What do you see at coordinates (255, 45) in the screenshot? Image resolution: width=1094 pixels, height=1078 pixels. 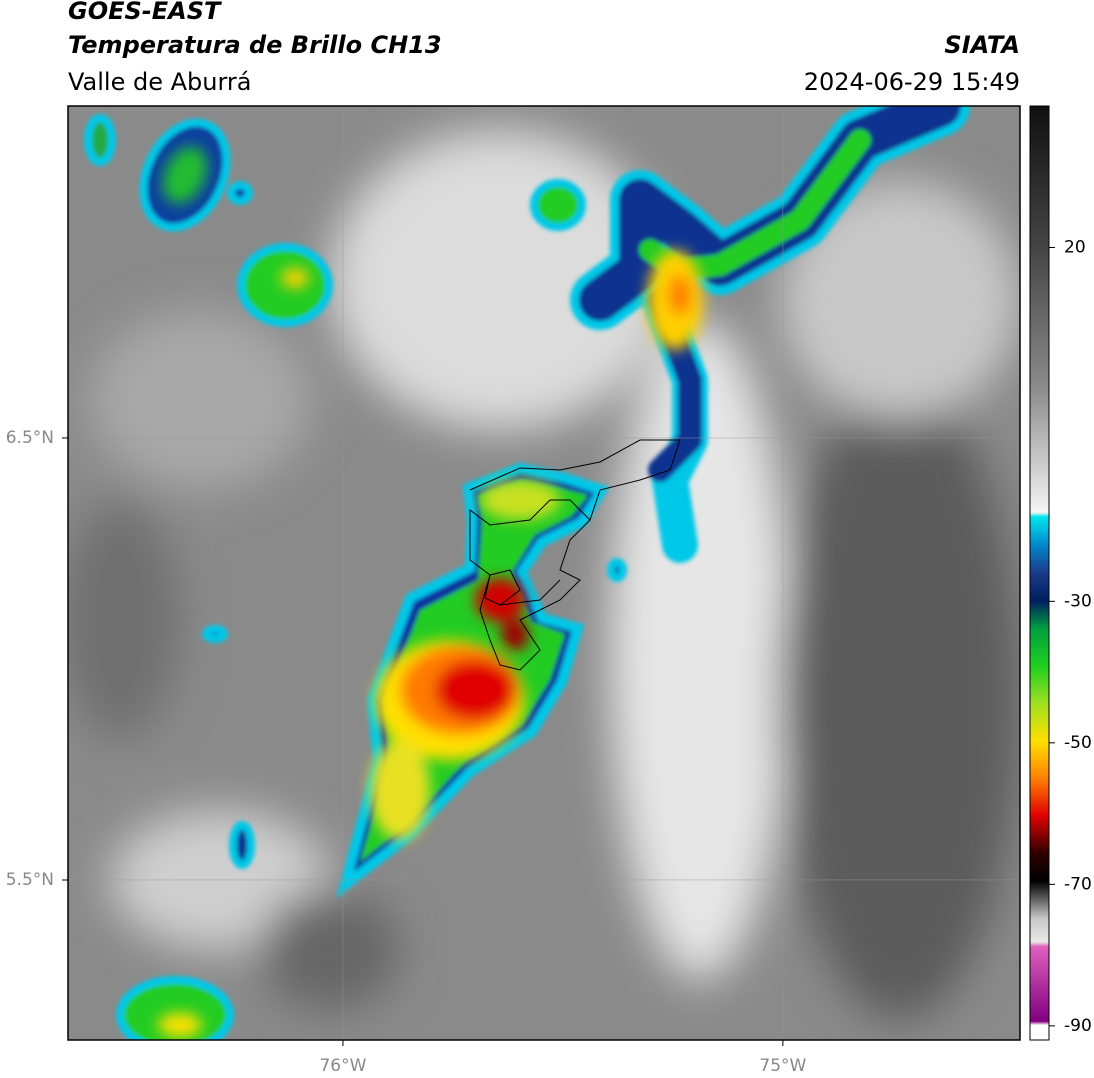 I see `subtitle: Temperatura de Brillo CH13` at bounding box center [255, 45].